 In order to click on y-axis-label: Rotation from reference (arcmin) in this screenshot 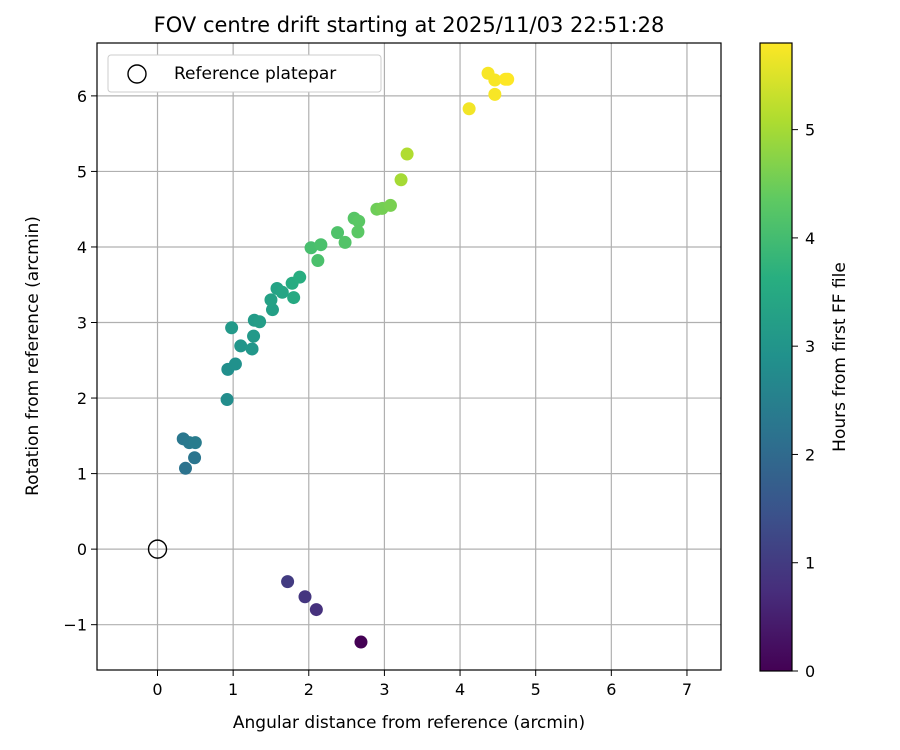, I will do `click(33, 356)`.